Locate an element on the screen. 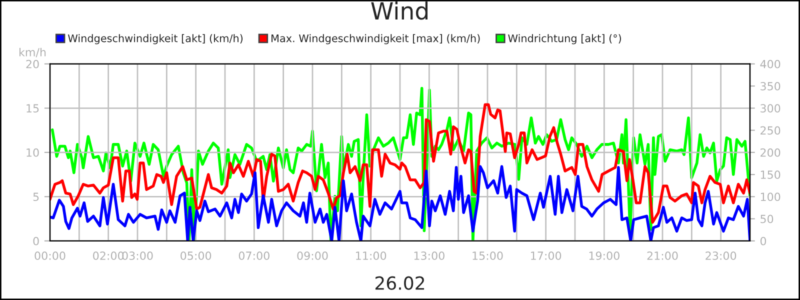  legend-label: Windrichtung [akt] (°) is located at coordinates (564, 39).